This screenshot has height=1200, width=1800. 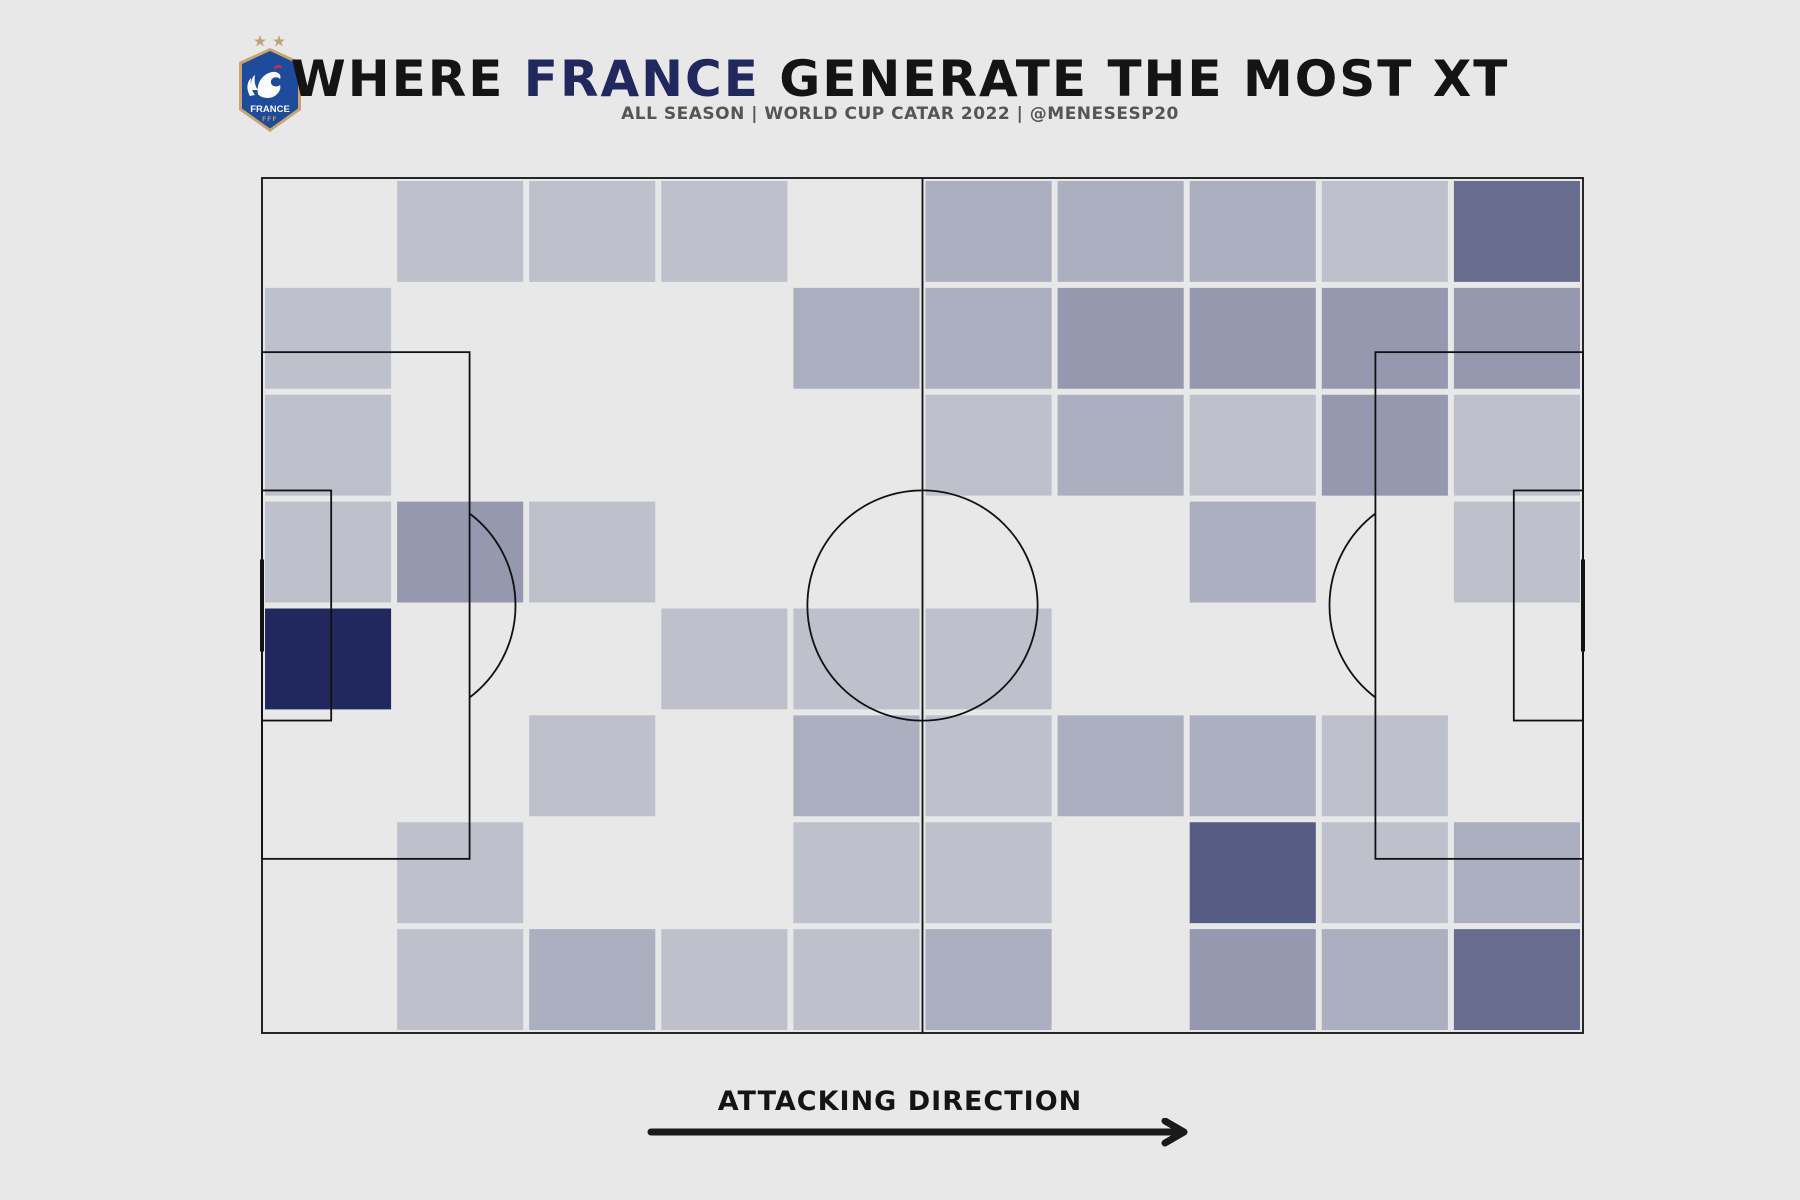 I want to click on logo-subtext: FFF, so click(x=270, y=120).